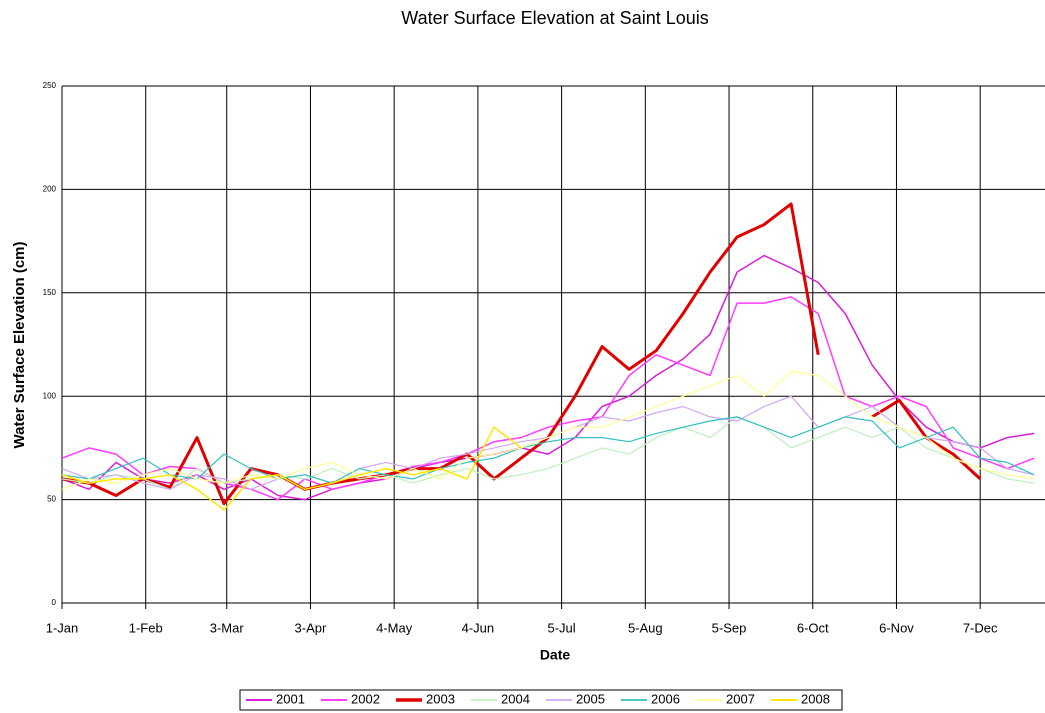 The height and width of the screenshot is (713, 1045). What do you see at coordinates (227, 627) in the screenshot?
I see `x-tick-label: 3-Mar` at bounding box center [227, 627].